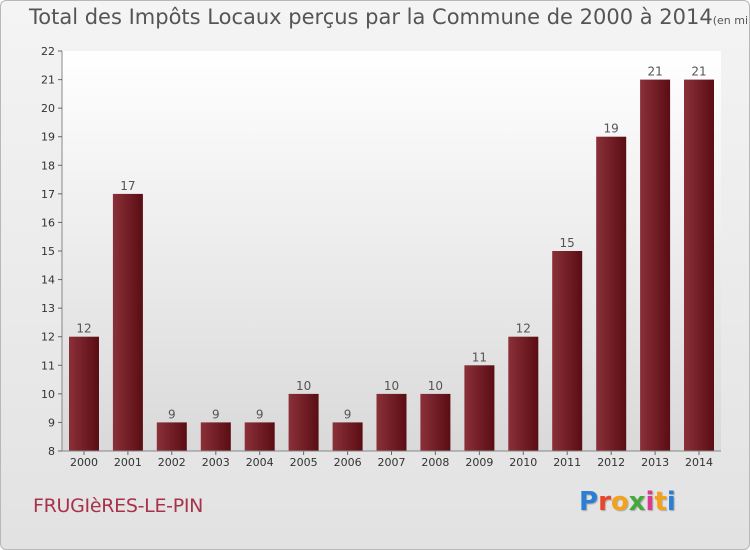  I want to click on x-tick-label-2005: 2005, so click(304, 462).